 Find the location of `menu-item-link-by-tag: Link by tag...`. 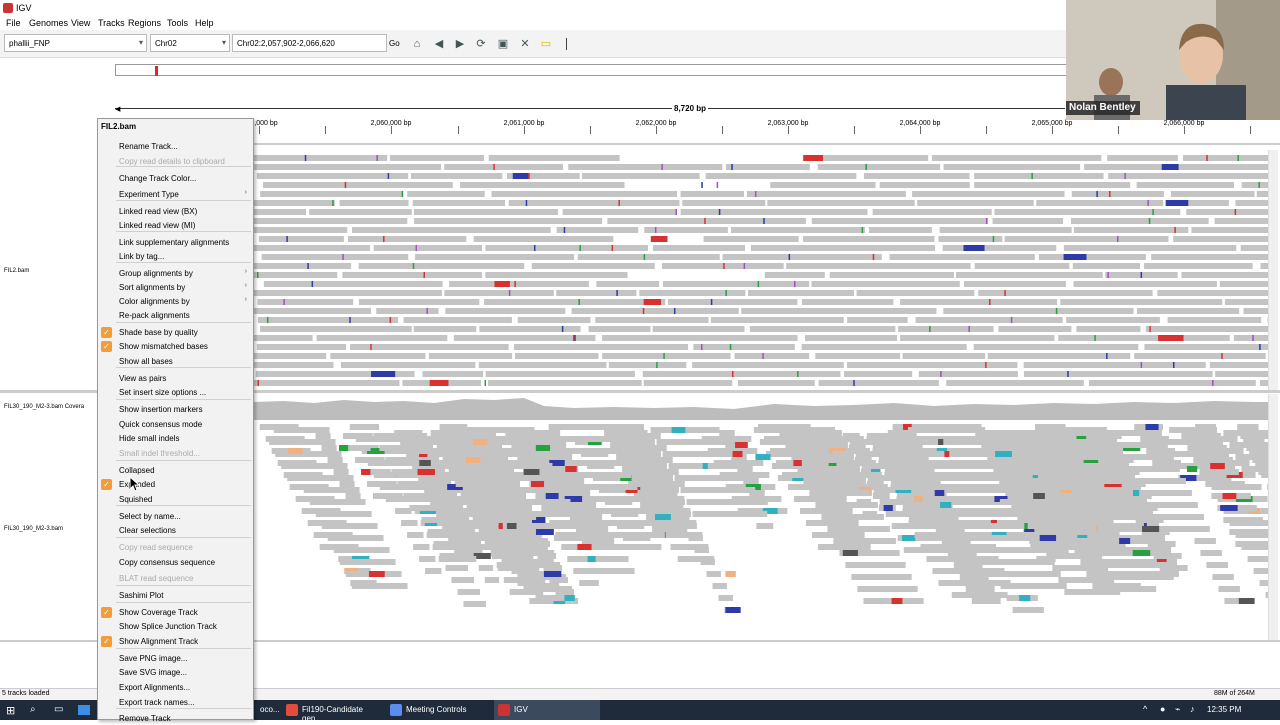

menu-item-link-by-tag: Link by tag... is located at coordinates (175, 256).